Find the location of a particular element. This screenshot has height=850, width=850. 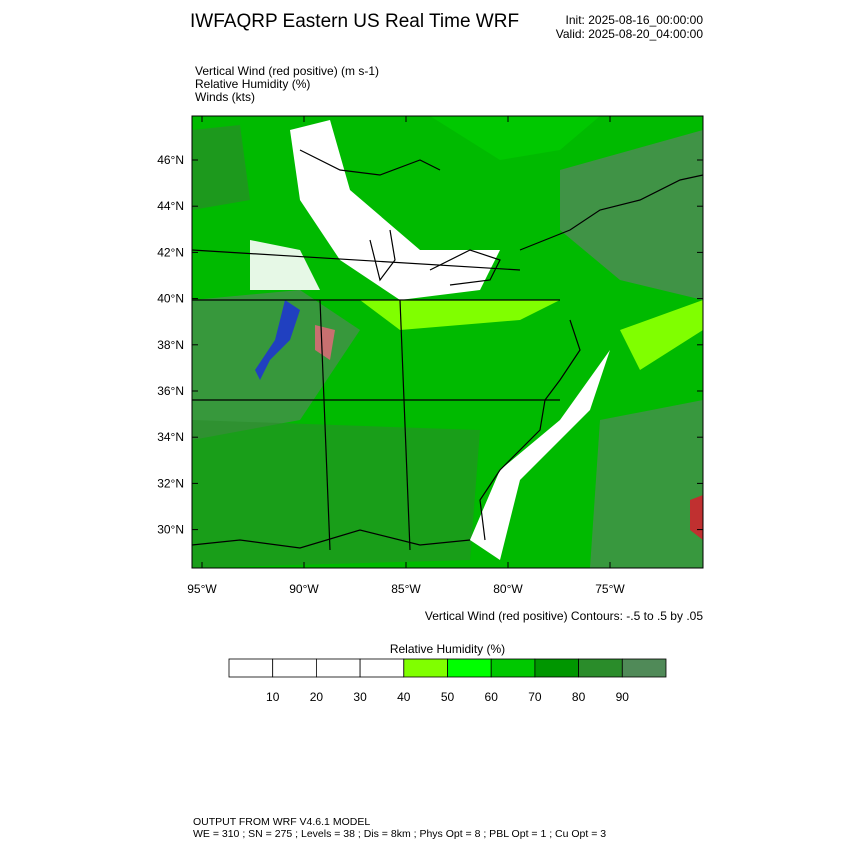

colorbar-tick-label: 10 is located at coordinates (273, 697).